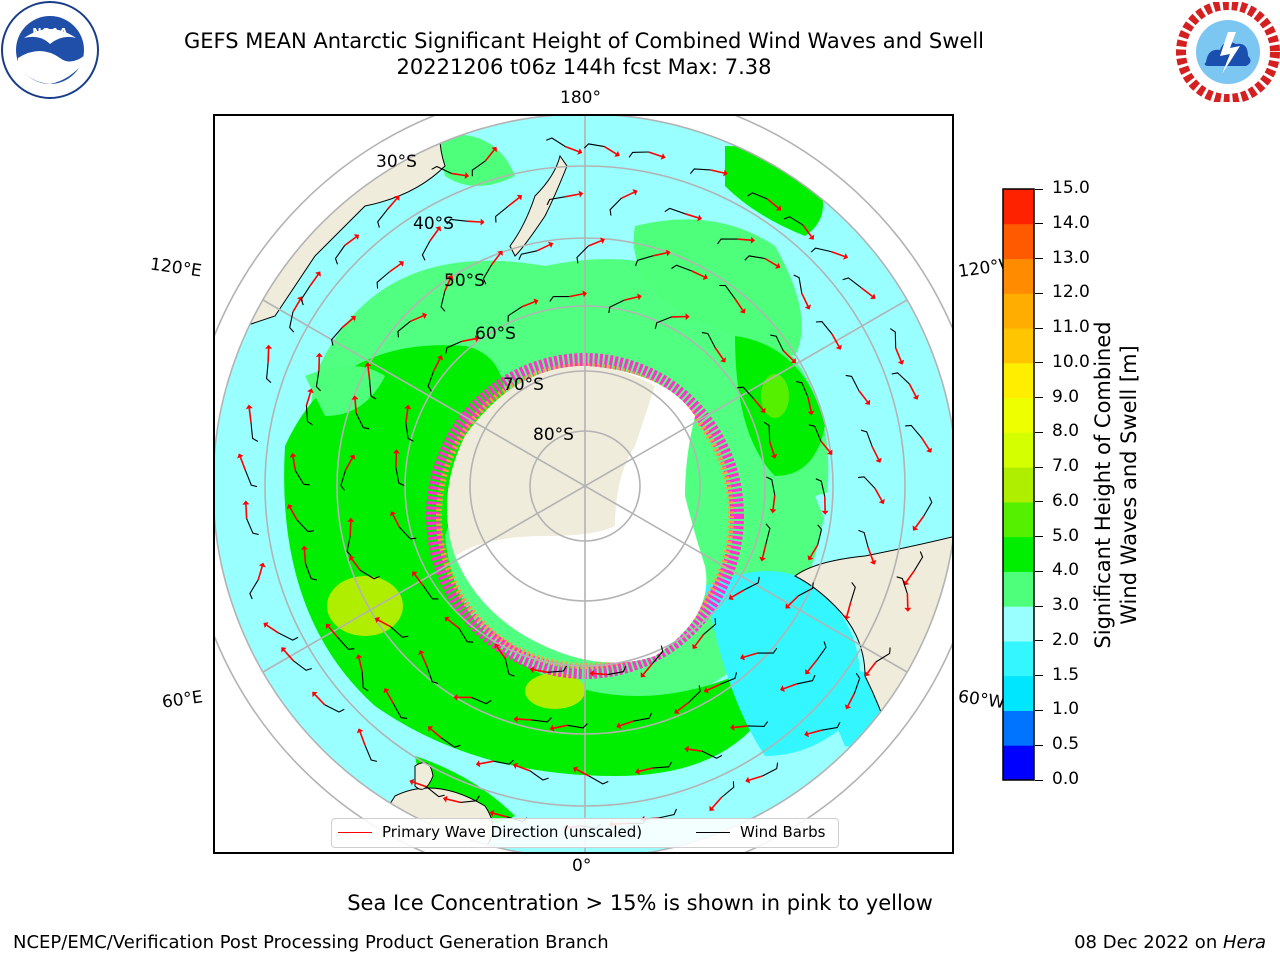 This screenshot has width=1280, height=960. What do you see at coordinates (783, 832) in the screenshot?
I see `legend-barb-label: Wind Barbs` at bounding box center [783, 832].